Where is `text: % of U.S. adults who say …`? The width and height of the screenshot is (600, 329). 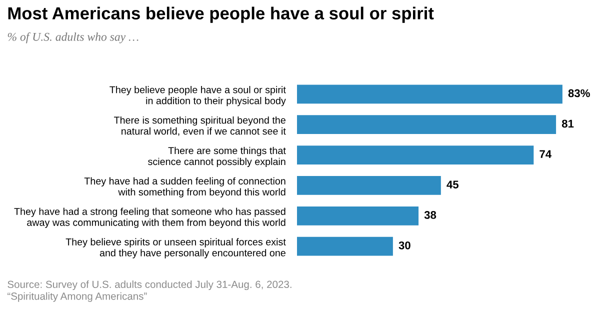
text: % of U.S. adults who say … is located at coordinates (73, 38).